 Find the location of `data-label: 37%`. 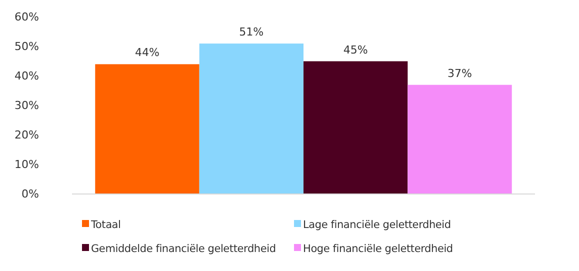

data-label: 37% is located at coordinates (460, 73).